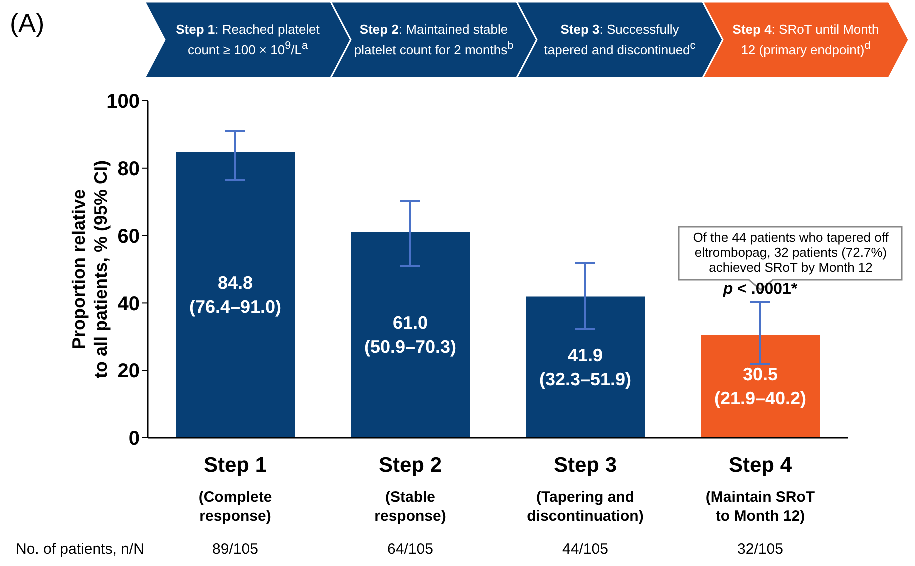  I want to click on text: 44/105, so click(586, 549).